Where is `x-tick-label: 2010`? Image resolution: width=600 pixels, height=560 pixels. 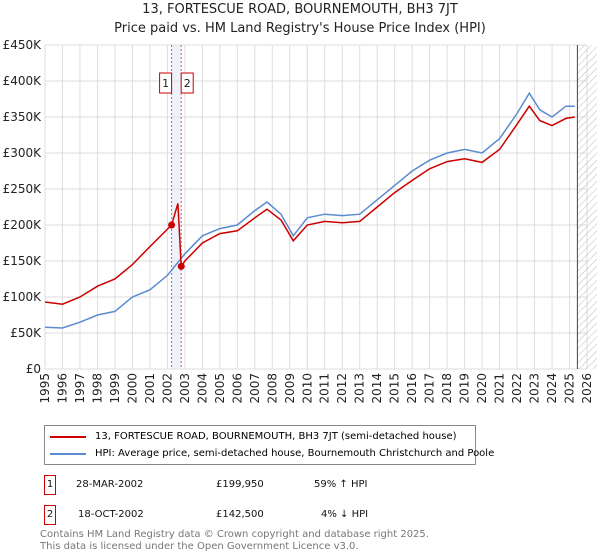
x-tick-label: 2010 is located at coordinates (307, 388).